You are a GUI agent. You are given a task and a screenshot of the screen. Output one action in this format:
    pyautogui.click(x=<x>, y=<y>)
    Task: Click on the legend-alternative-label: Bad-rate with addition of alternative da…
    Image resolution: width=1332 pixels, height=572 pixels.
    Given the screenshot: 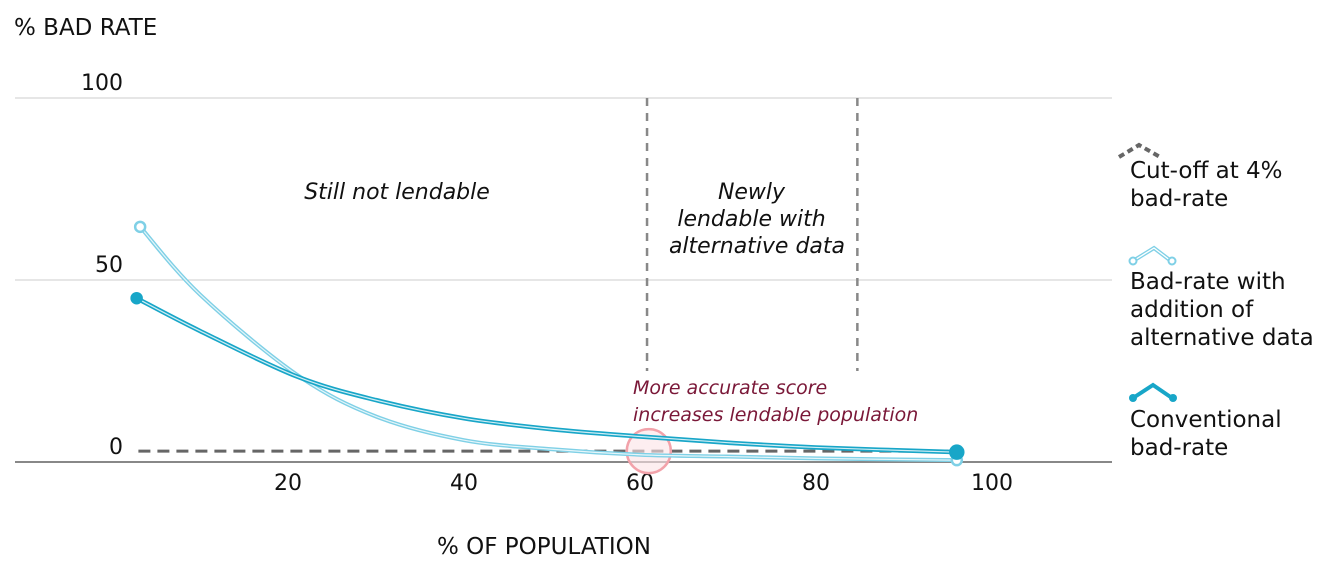 What is the action you would take?
    pyautogui.click(x=1222, y=310)
    